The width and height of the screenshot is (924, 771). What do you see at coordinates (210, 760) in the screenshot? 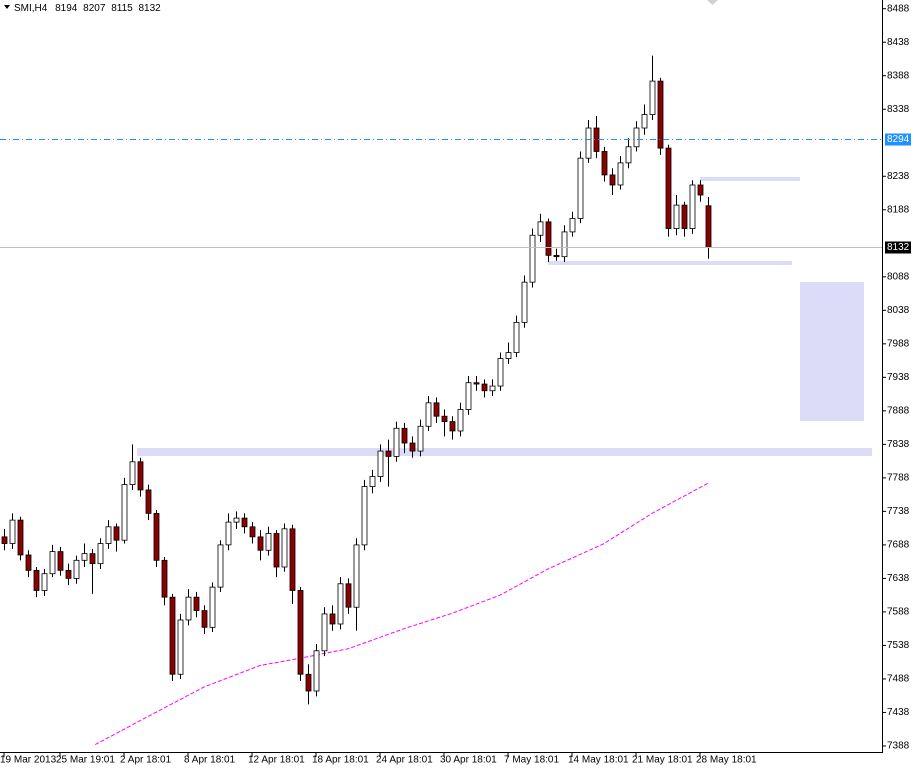
I see `x-tick-label: 8 Apr 18:01` at bounding box center [210, 760].